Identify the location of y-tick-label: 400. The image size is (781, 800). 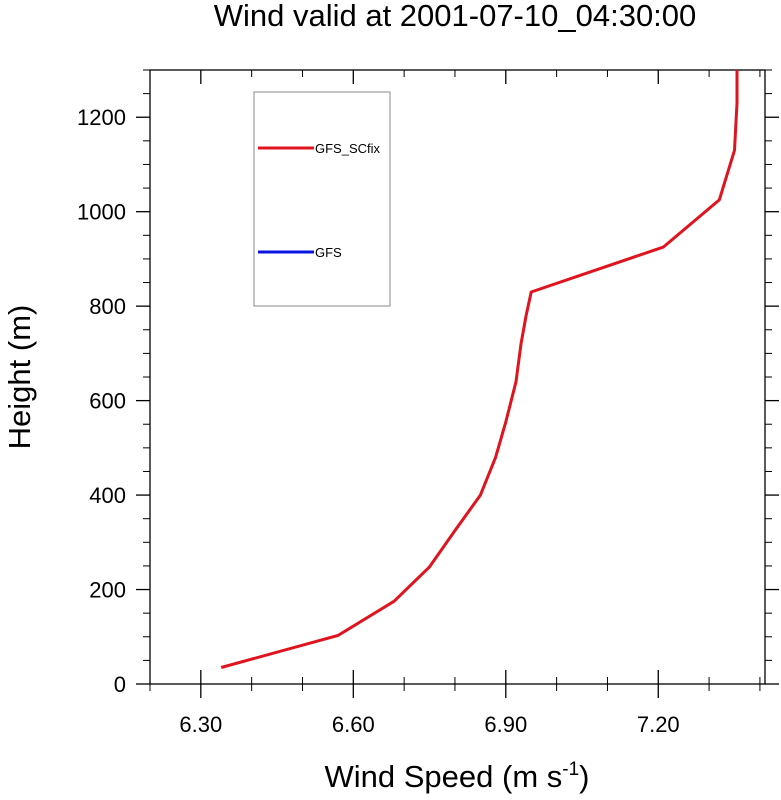
(107, 495).